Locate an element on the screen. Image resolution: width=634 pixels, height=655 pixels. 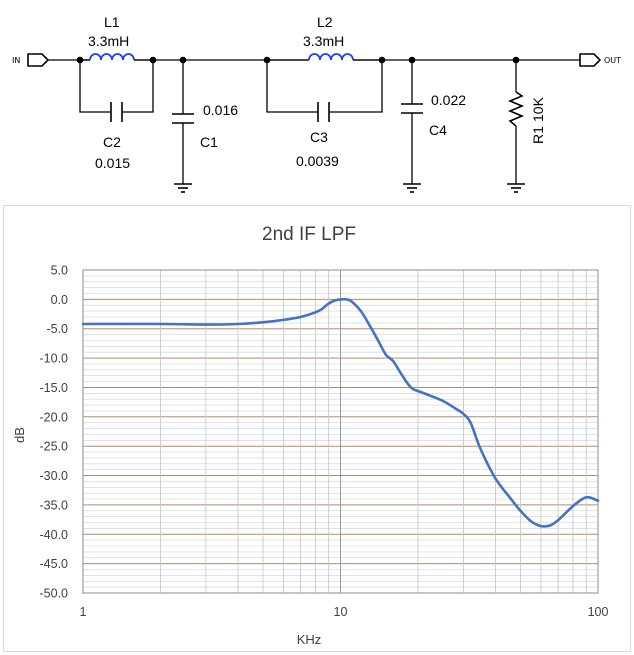
input-port-symbol is located at coordinates (38, 60).